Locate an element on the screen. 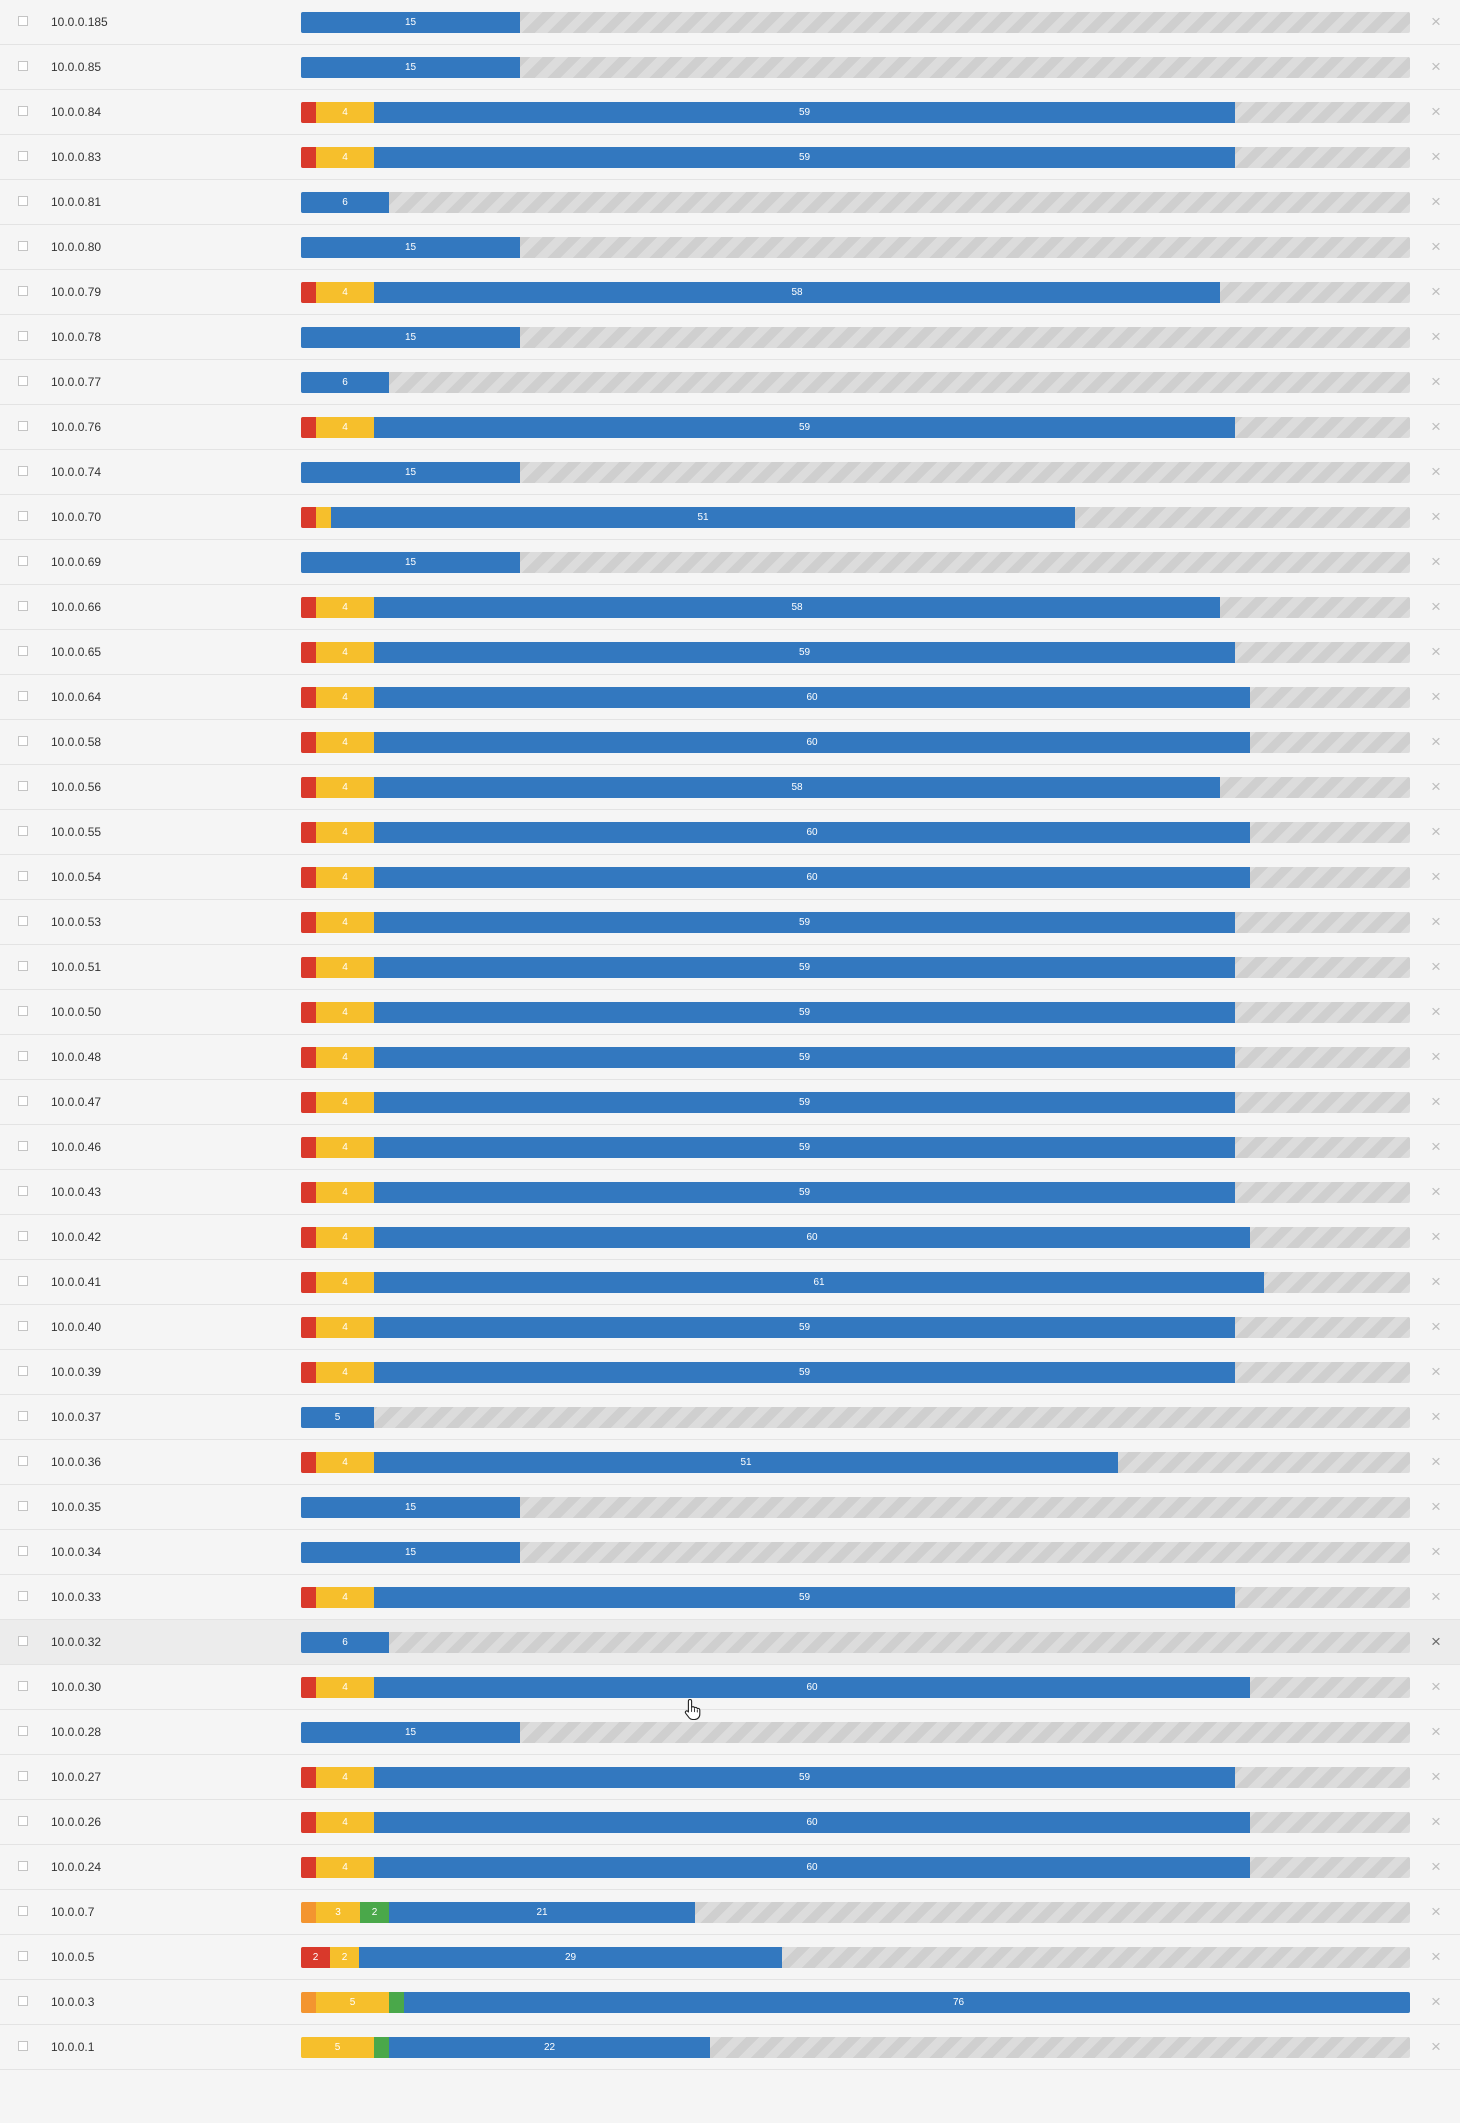 The image size is (1460, 2123). severity-bar: 5 76 is located at coordinates (855, 2002).